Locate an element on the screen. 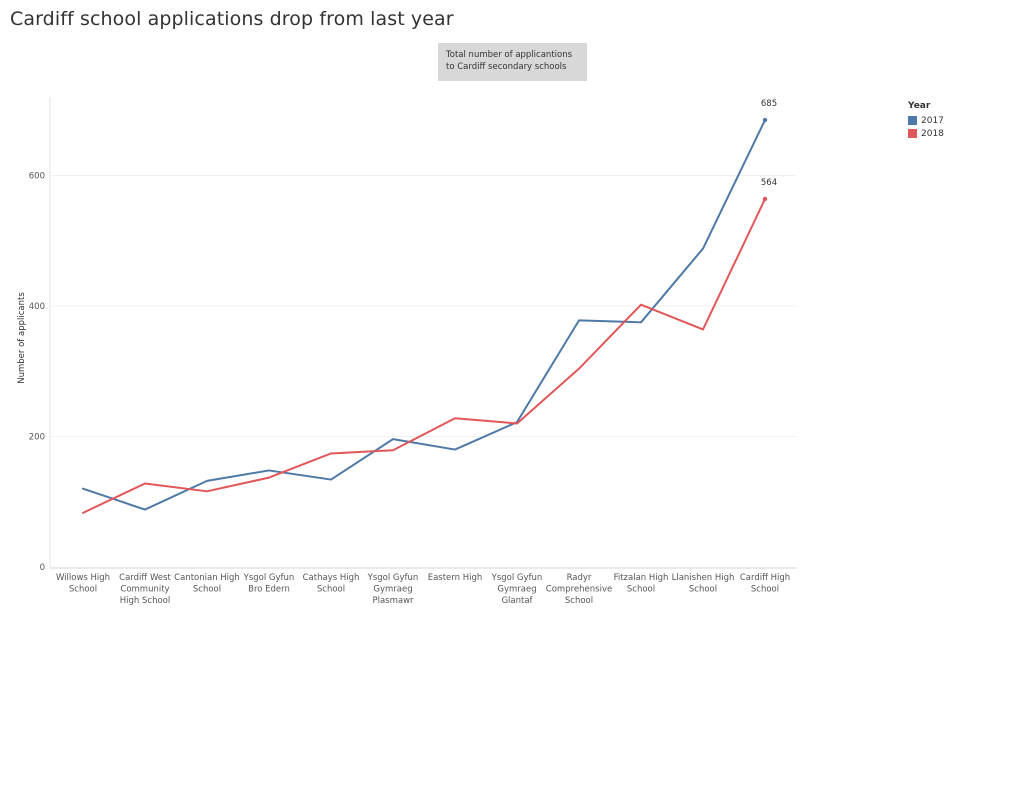  x-tick-label: Cardiff West Community High School is located at coordinates (145, 589).